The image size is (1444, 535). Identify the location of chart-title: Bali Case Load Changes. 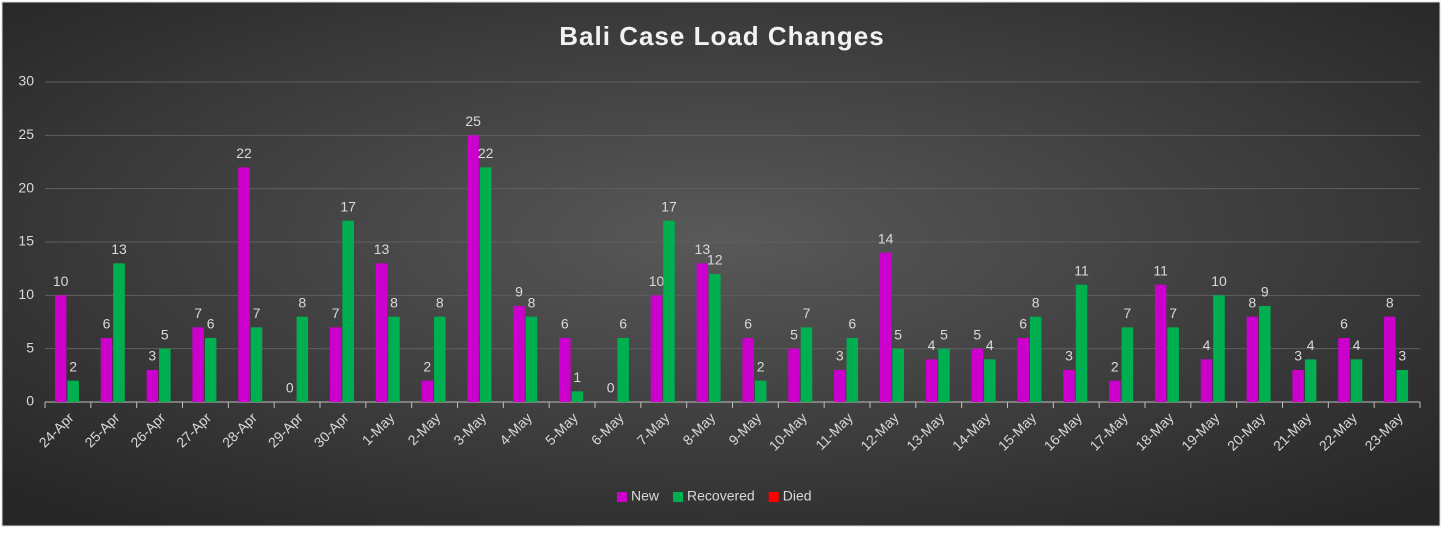
(721, 36).